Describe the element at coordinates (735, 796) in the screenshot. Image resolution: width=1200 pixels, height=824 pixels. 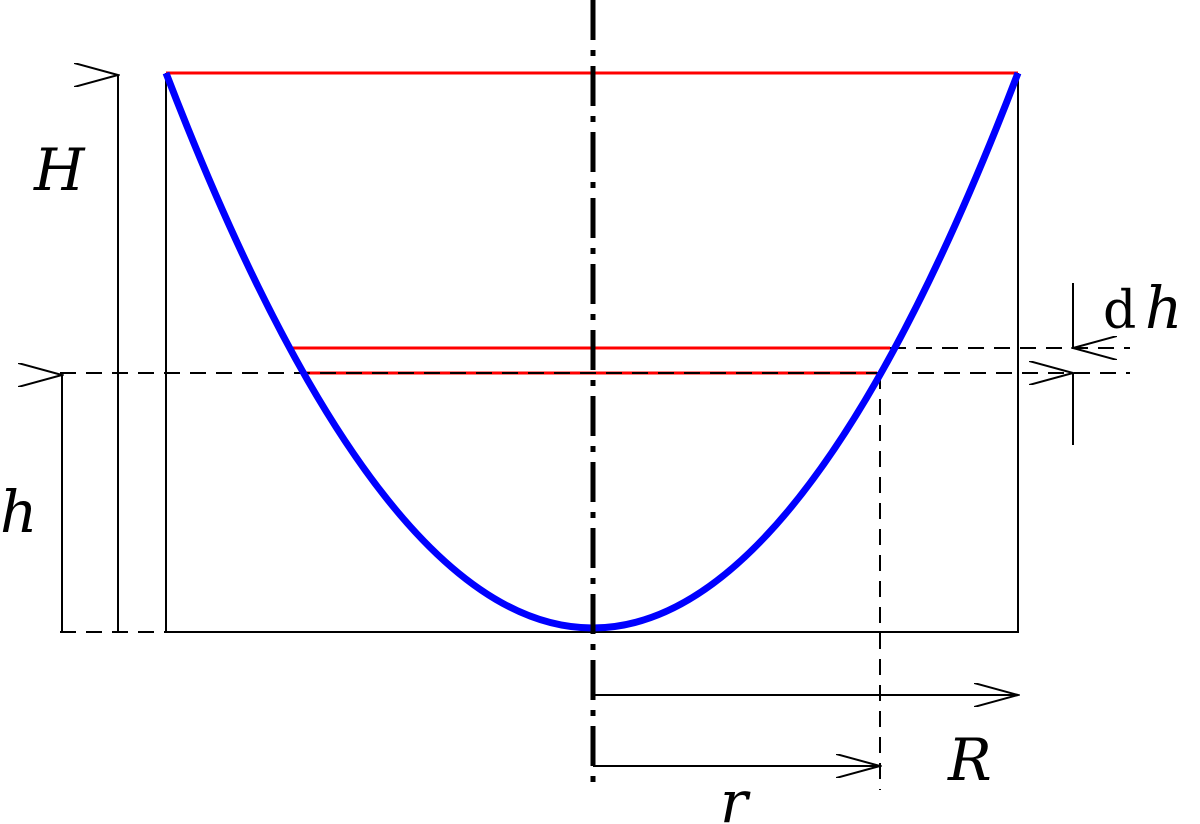
I see `label-r: r` at that location.